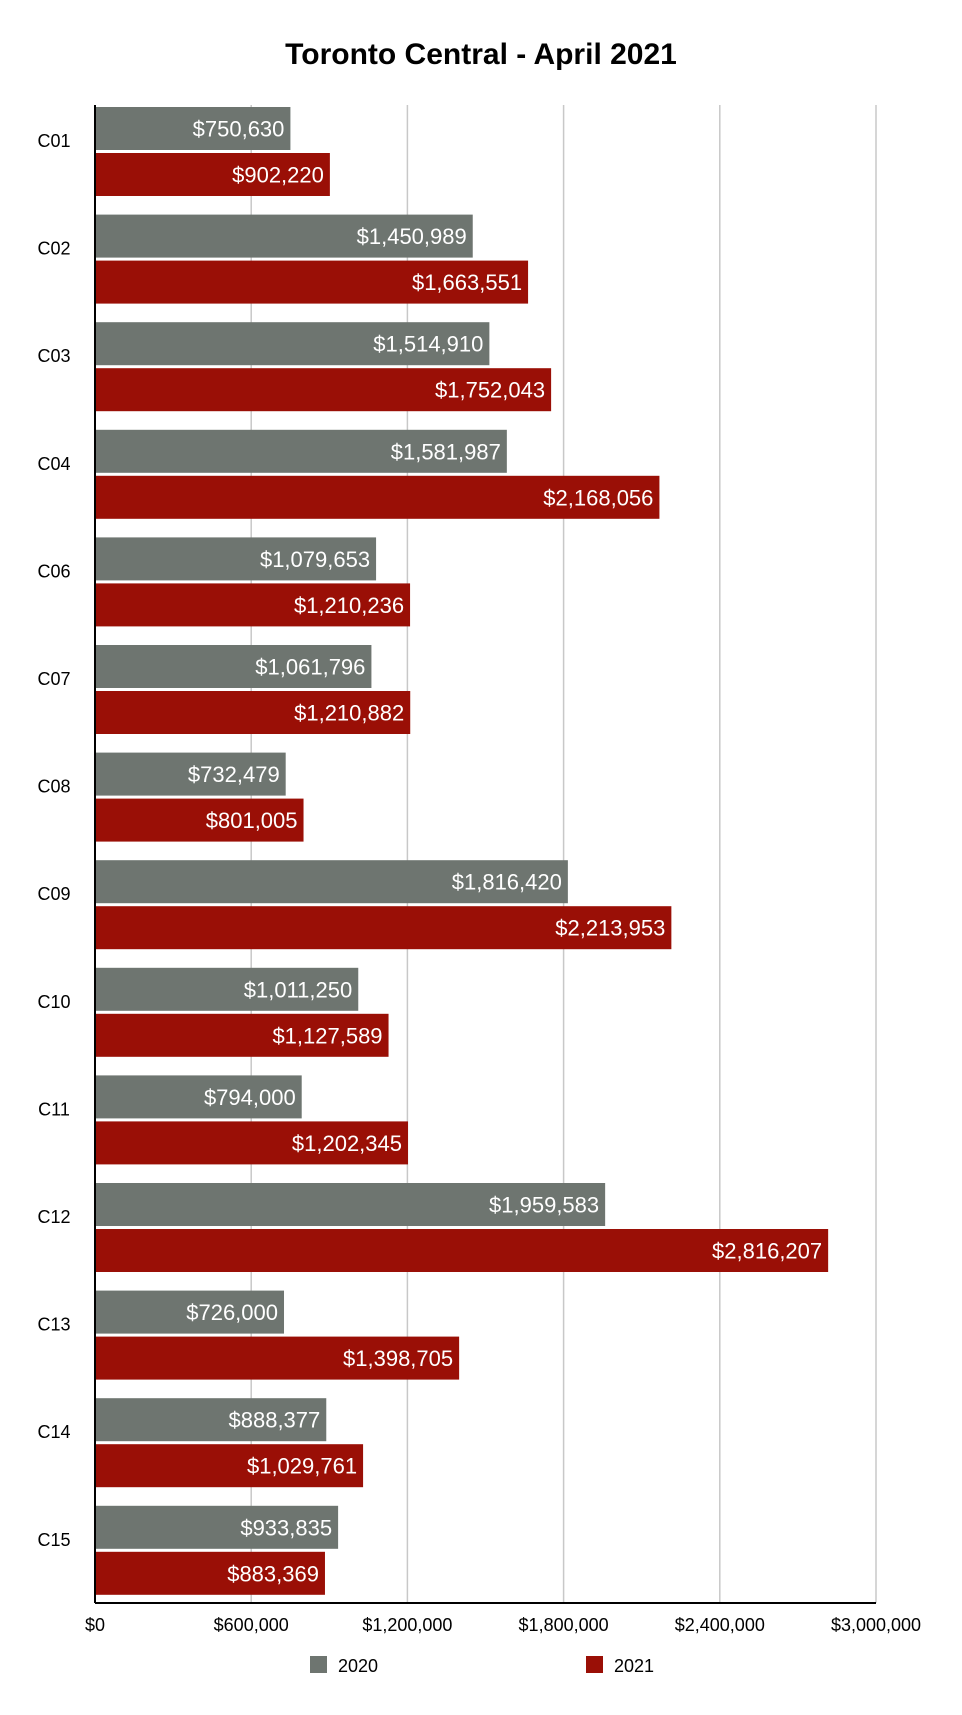 This screenshot has height=1715, width=962. I want to click on bar-2021-C09, so click(383, 928).